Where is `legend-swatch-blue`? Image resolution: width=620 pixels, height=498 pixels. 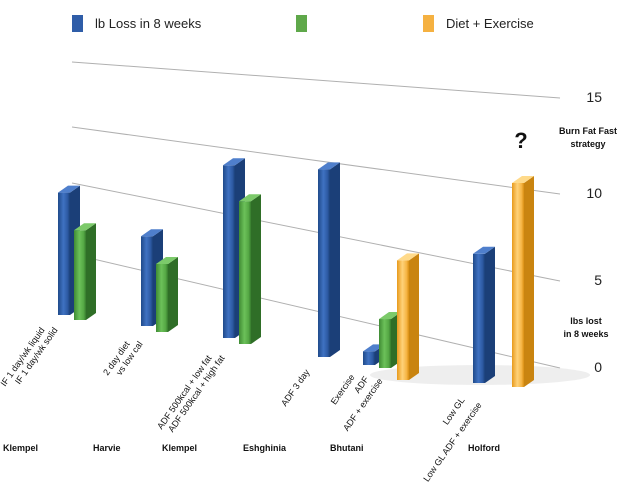
legend-swatch-blue is located at coordinates (77, 23).